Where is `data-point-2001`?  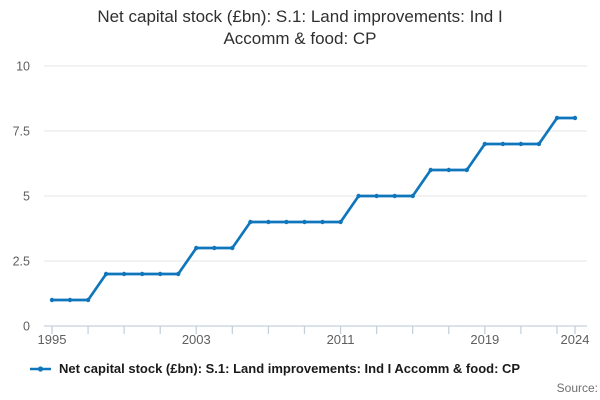
data-point-2001 is located at coordinates (160, 274).